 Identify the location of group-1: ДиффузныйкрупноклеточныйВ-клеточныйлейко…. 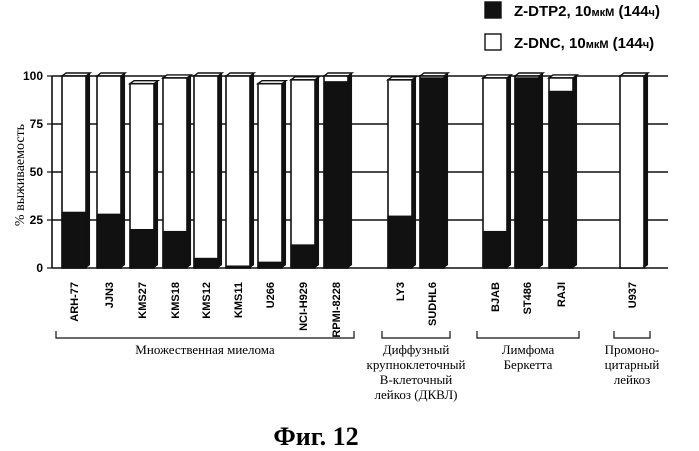
(416, 366).